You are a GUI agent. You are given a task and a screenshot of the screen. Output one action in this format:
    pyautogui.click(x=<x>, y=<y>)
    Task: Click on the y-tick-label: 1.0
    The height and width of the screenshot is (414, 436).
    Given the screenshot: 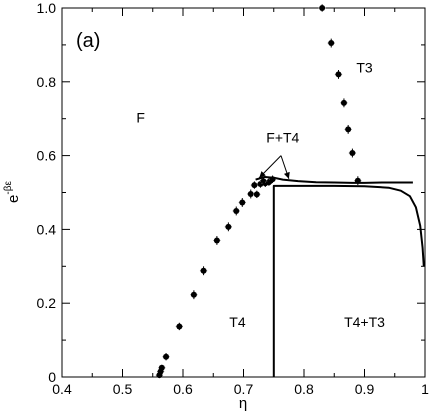 What is the action you would take?
    pyautogui.click(x=47, y=8)
    